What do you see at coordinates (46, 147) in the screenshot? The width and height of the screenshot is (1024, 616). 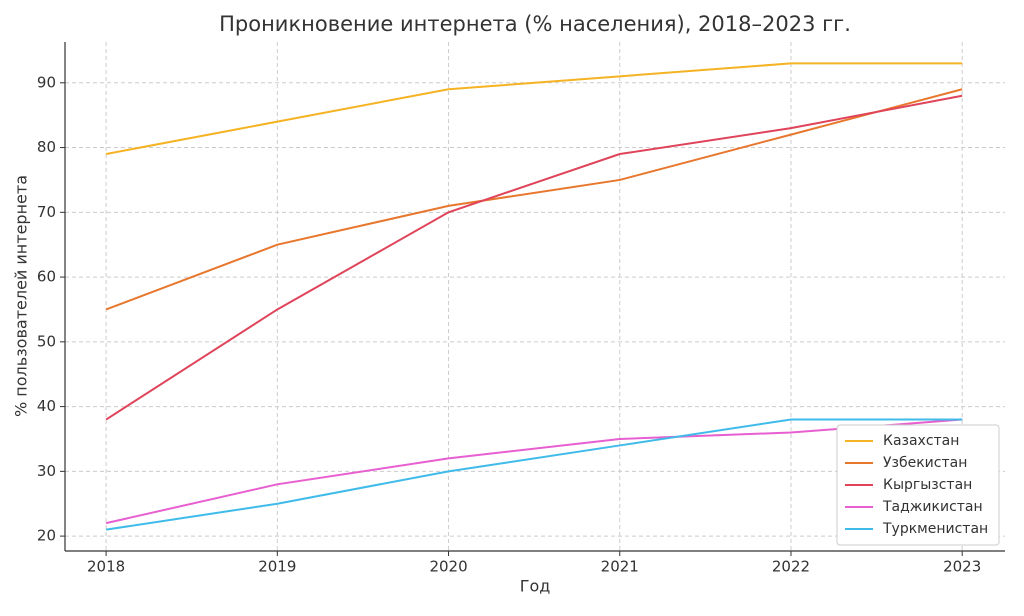 I see `y-tick-label: 80` at bounding box center [46, 147].